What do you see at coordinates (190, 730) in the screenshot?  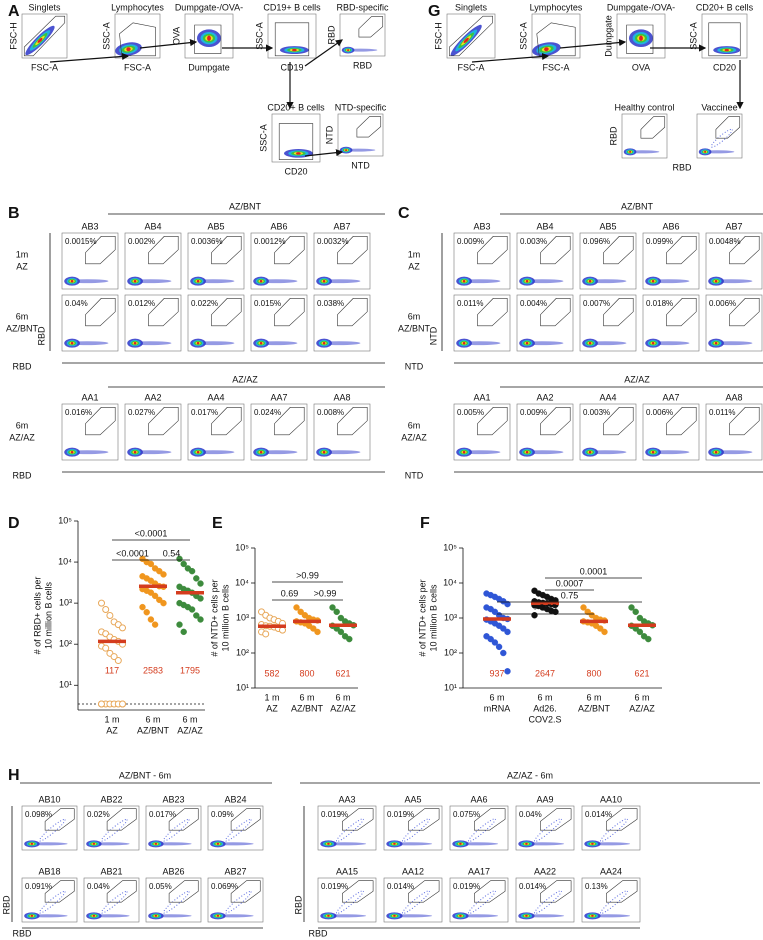 I see `x-tick-label: AZ/AZ` at bounding box center [190, 730].